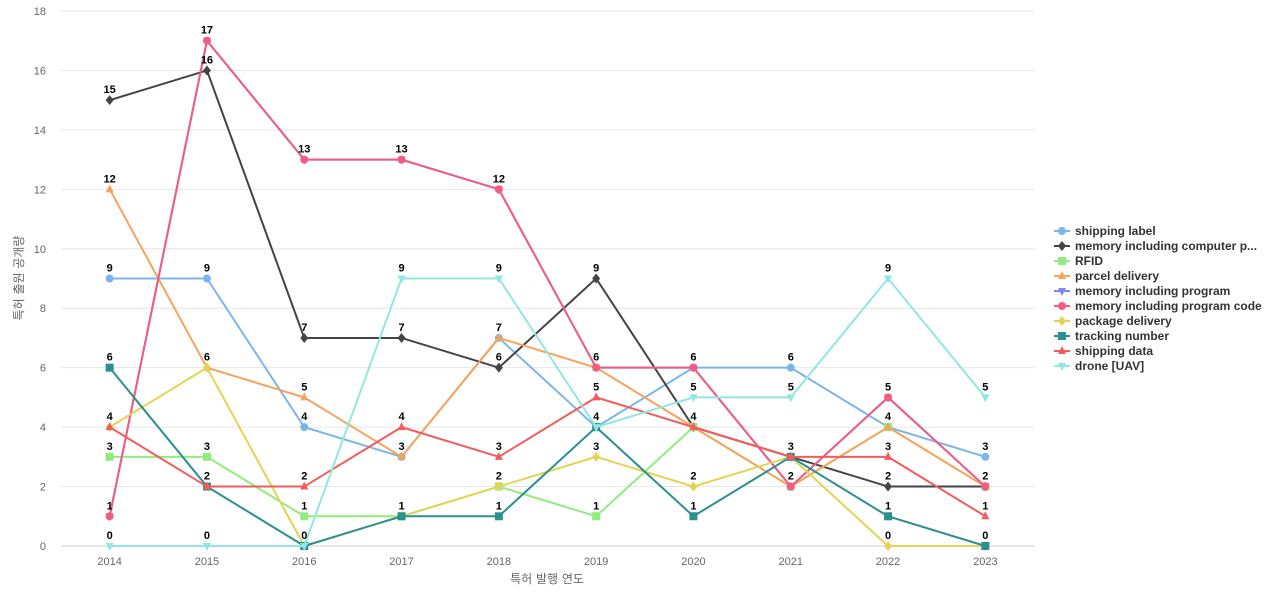 Image resolution: width=1280 pixels, height=600 pixels. Describe the element at coordinates (1103, 351) in the screenshot. I see `legend-item: shipping data` at that location.